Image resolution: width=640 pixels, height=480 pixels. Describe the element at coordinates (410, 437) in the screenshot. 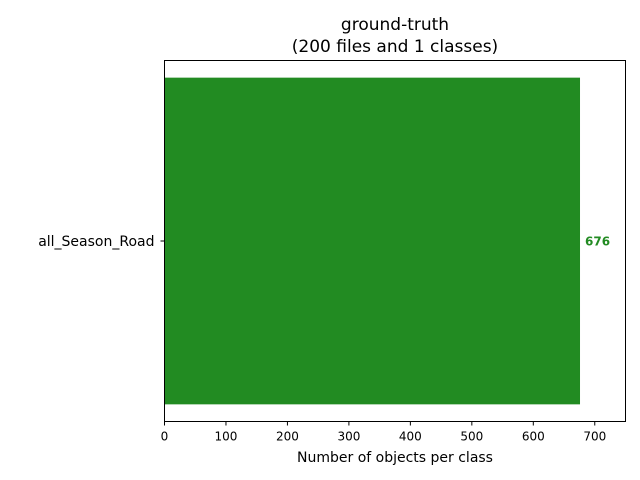

I see `x-tick-label: 400` at that location.